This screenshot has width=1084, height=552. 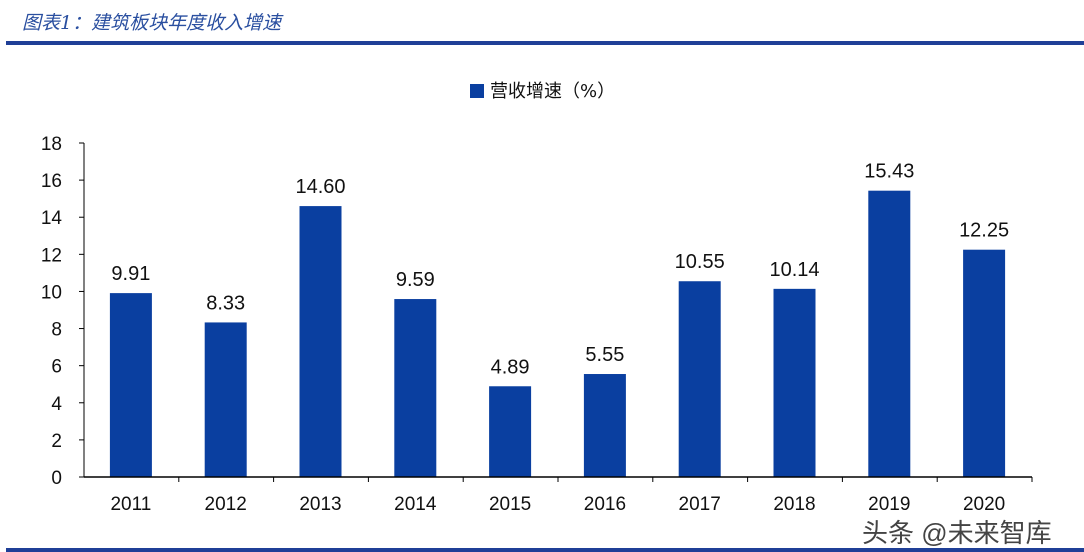 I want to click on data-label: 14.60, so click(x=320, y=187).